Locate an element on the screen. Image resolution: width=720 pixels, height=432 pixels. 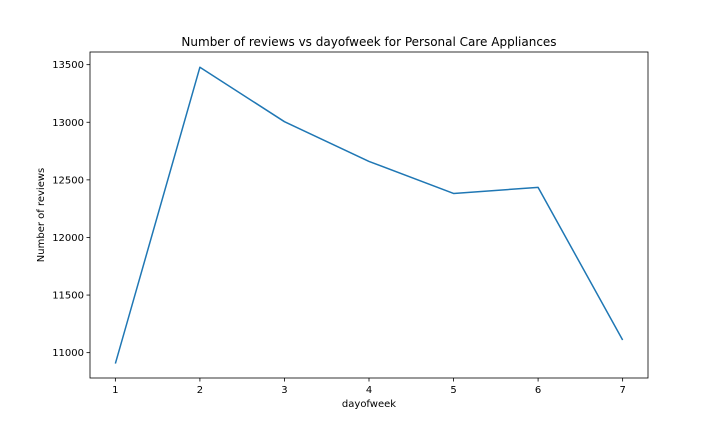
y-tick-label: 12000 is located at coordinates (68, 238).